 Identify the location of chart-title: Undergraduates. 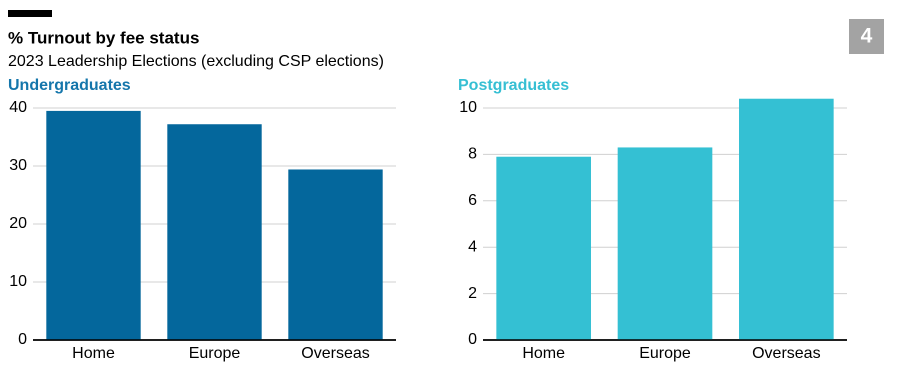
(69, 85).